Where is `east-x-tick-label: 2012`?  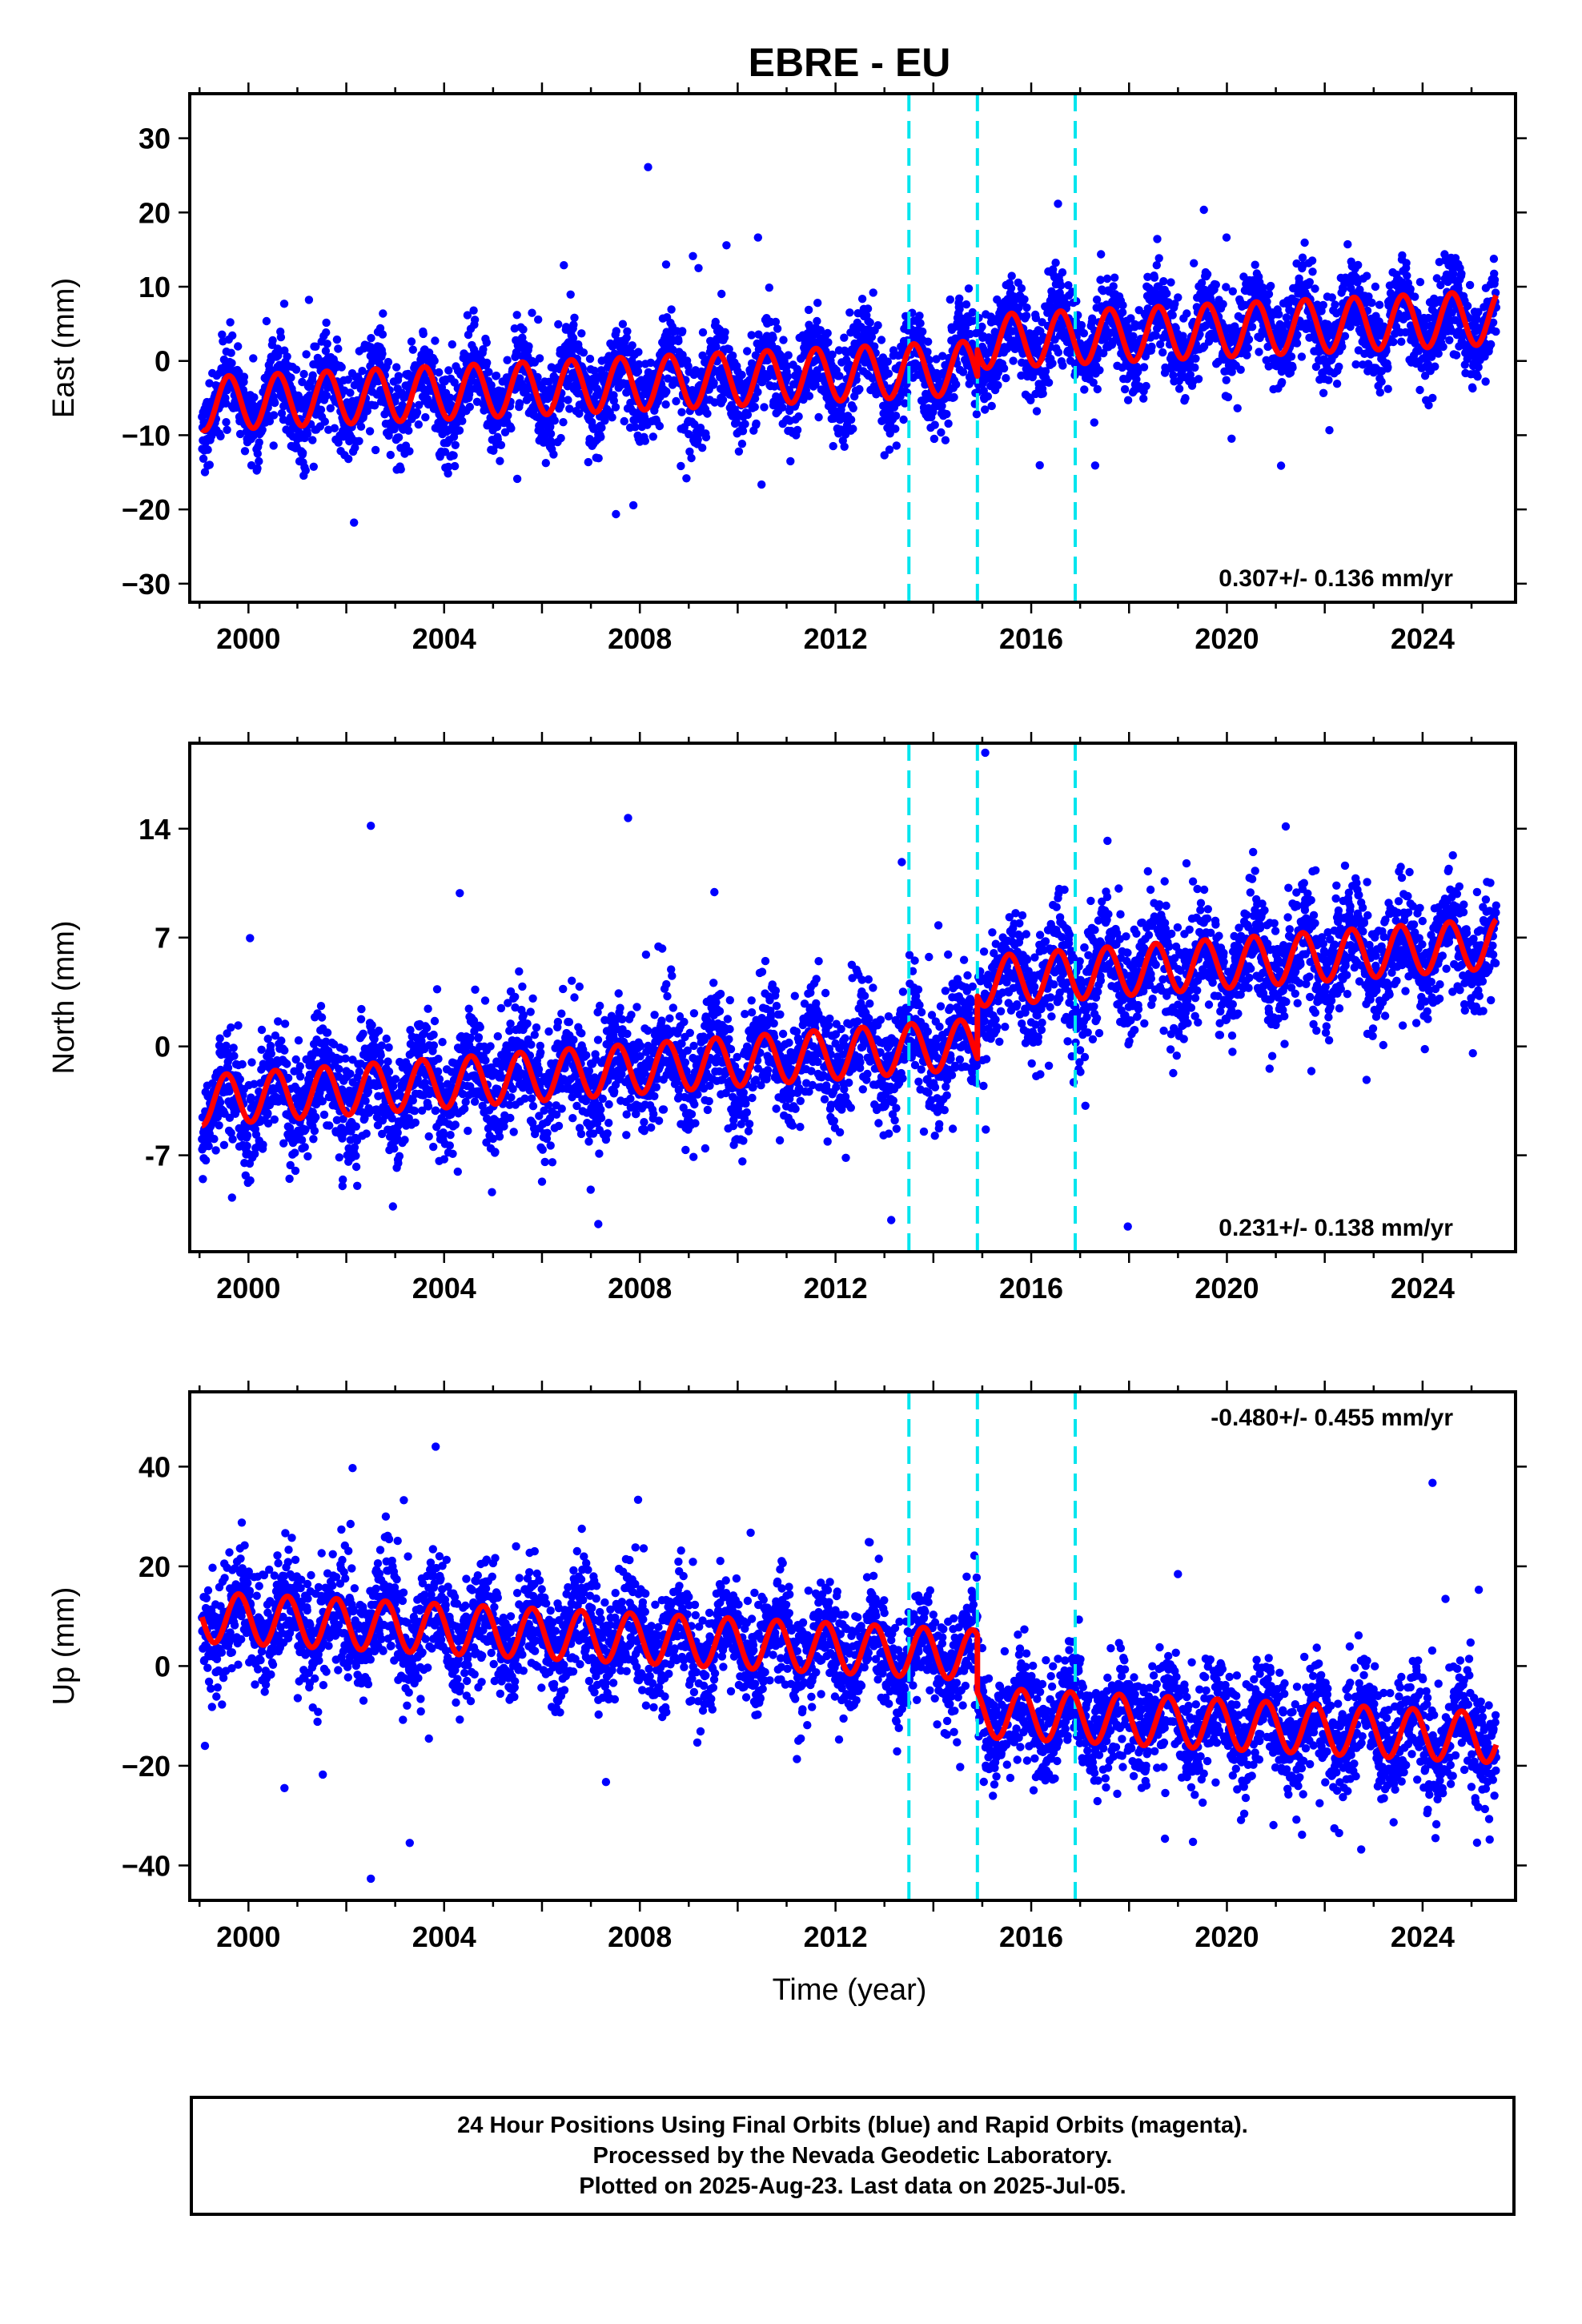 east-x-tick-label: 2012 is located at coordinates (836, 638).